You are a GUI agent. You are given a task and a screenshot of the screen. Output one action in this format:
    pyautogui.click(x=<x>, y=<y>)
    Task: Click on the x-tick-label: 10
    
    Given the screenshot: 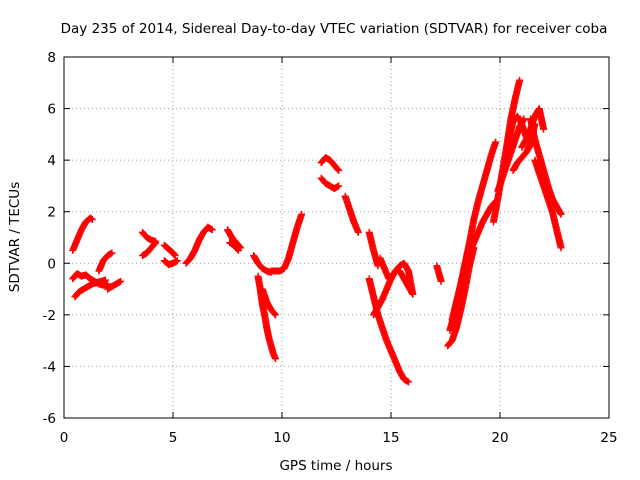 What is the action you would take?
    pyautogui.click(x=281, y=438)
    